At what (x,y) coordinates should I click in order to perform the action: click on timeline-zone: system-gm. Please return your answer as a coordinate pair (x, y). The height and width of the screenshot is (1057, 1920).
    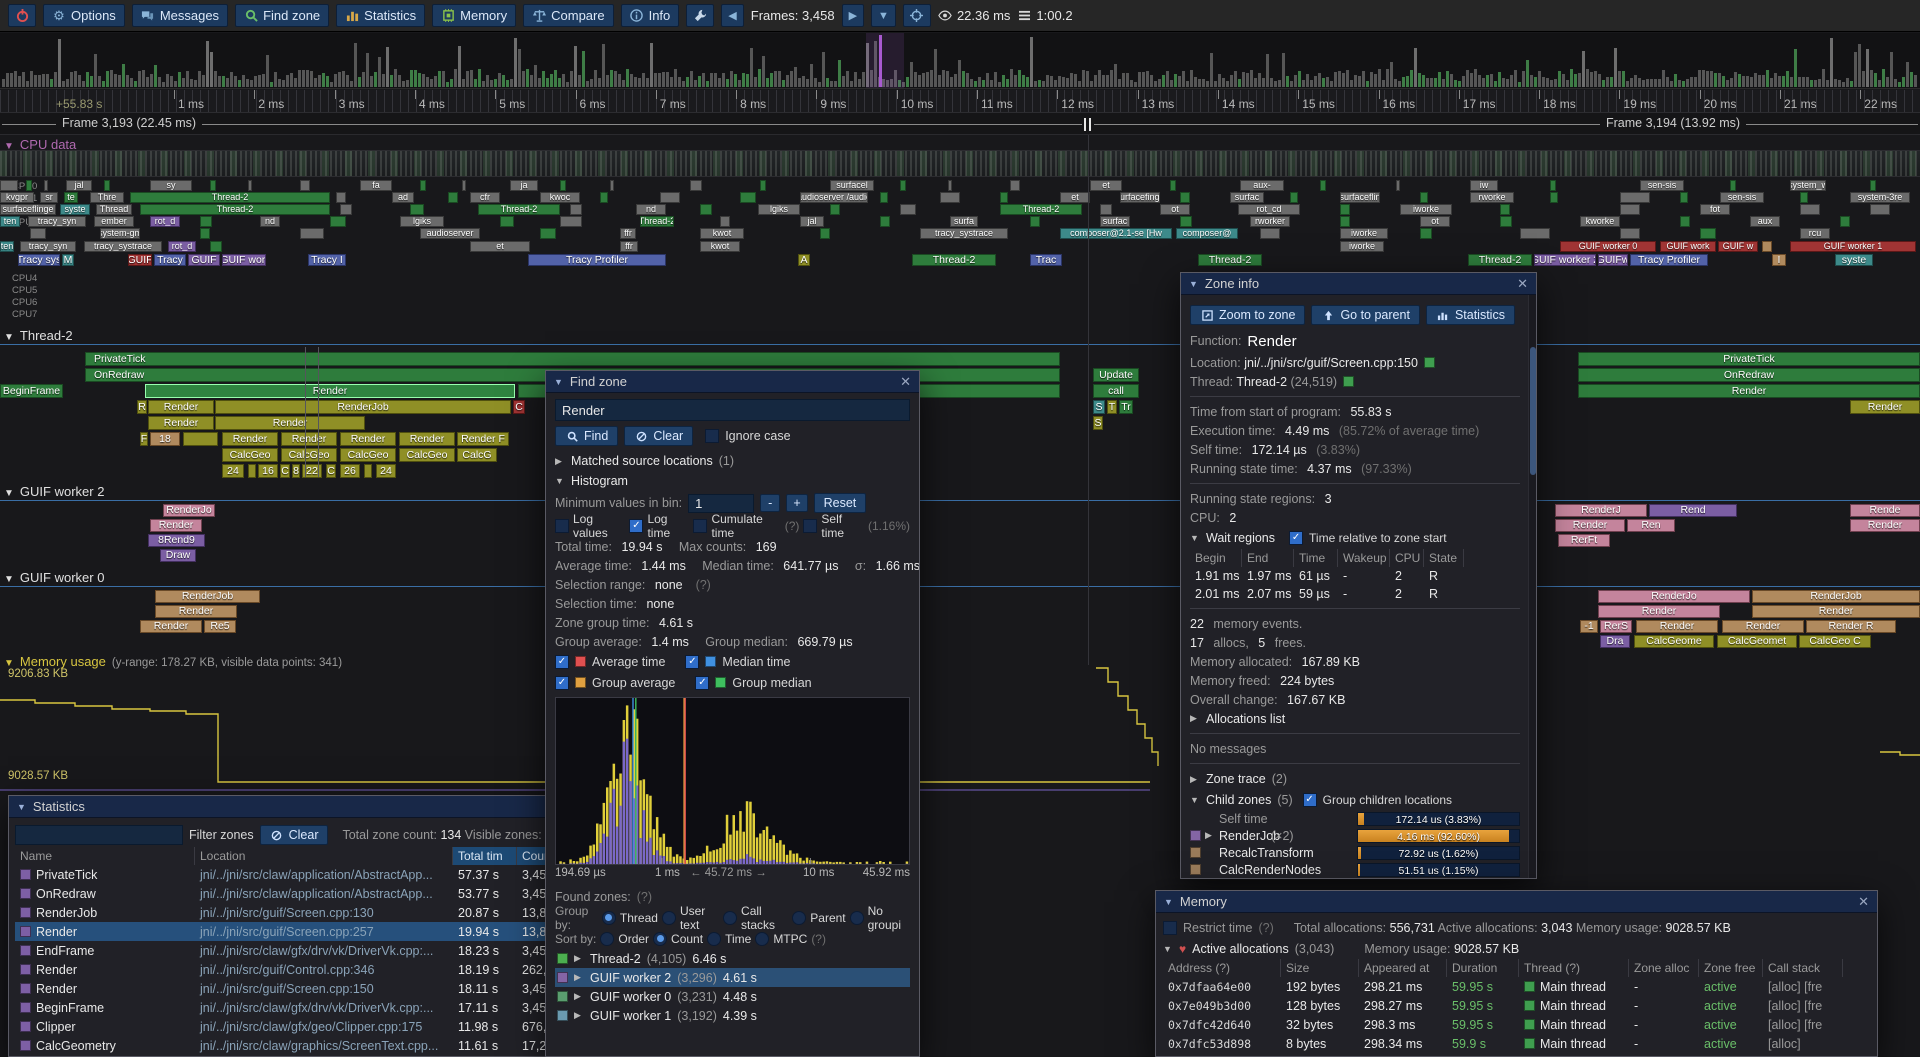
    Looking at the image, I should click on (120, 233).